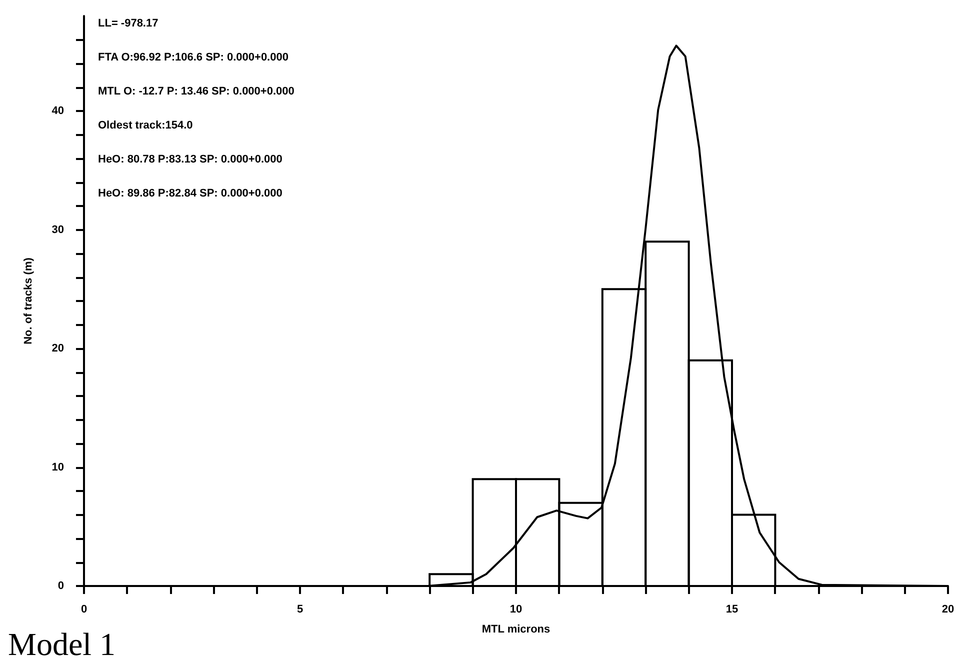 The width and height of the screenshot is (979, 665). Describe the element at coordinates (516, 630) in the screenshot. I see `x-axis-title: MTL microns` at that location.